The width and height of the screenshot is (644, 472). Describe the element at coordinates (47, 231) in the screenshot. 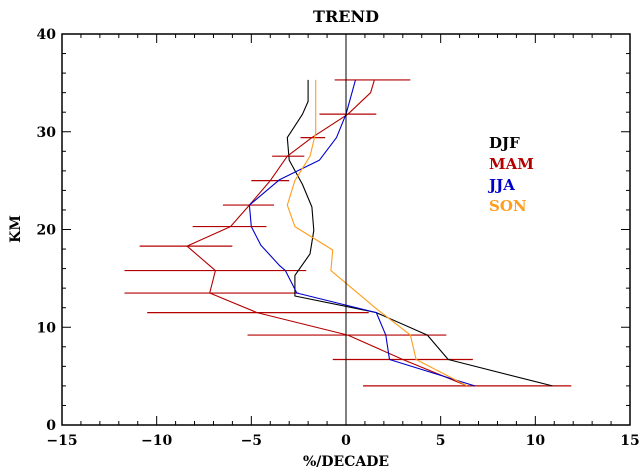

I see `y-tick-label: 20` at that location.